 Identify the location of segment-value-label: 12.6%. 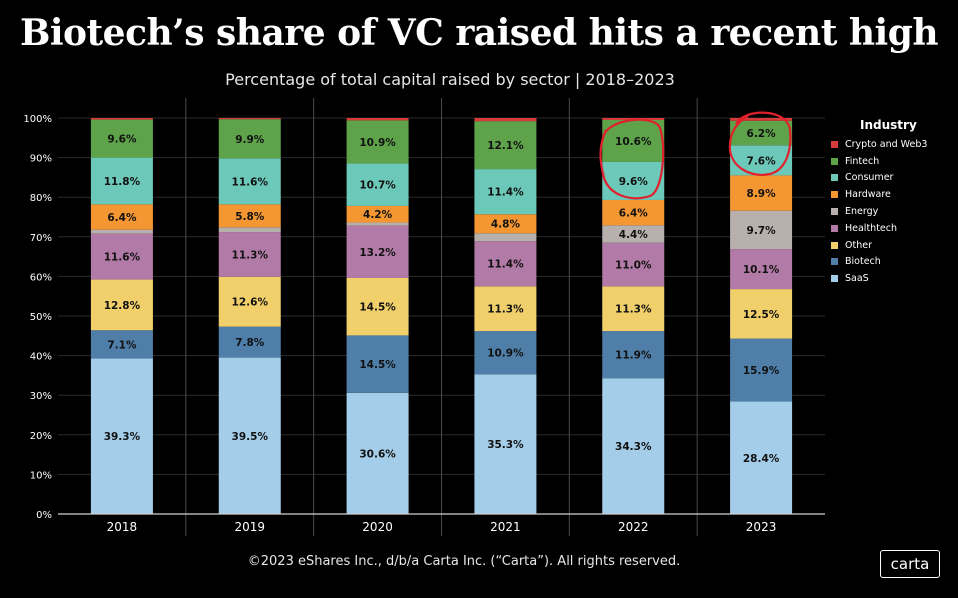
(250, 303).